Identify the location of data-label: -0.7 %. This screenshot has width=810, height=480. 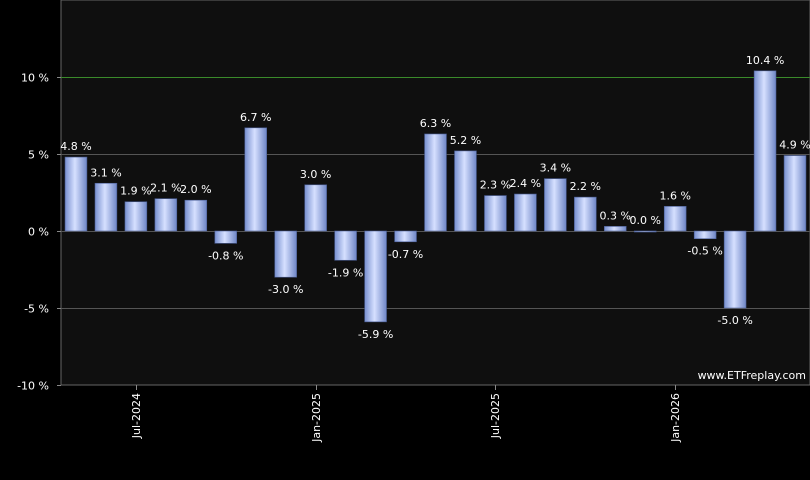
(405, 254).